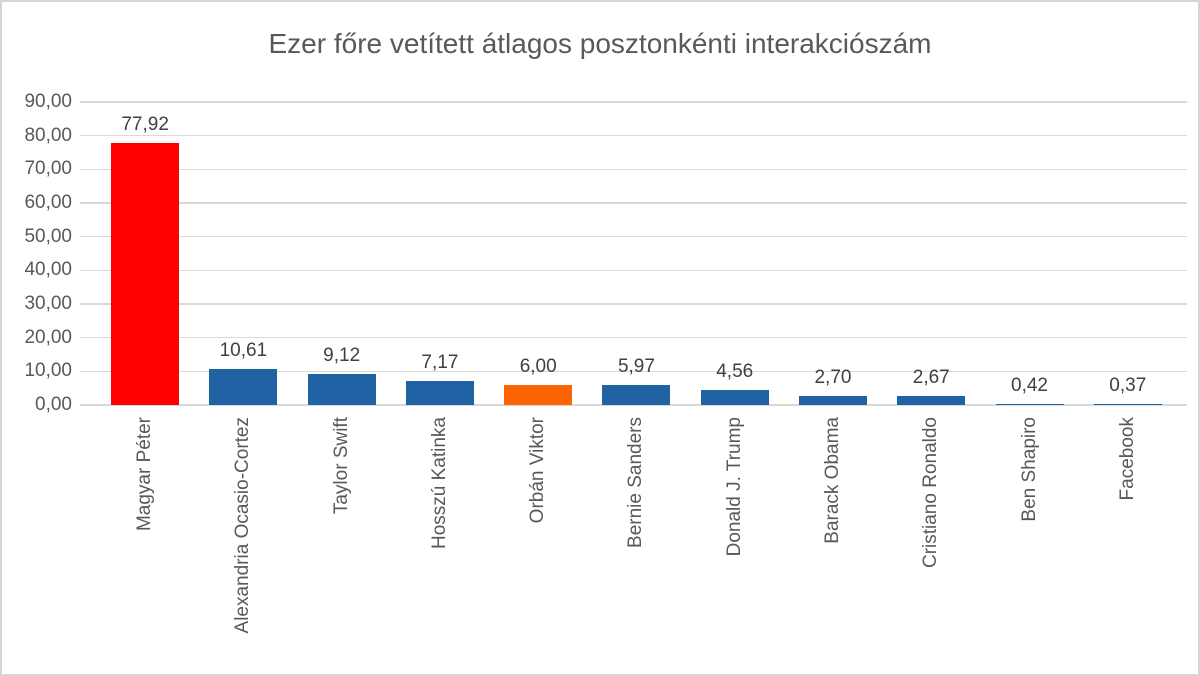 The width and height of the screenshot is (1200, 676). I want to click on bar-slot: 6,00, so click(538, 253).